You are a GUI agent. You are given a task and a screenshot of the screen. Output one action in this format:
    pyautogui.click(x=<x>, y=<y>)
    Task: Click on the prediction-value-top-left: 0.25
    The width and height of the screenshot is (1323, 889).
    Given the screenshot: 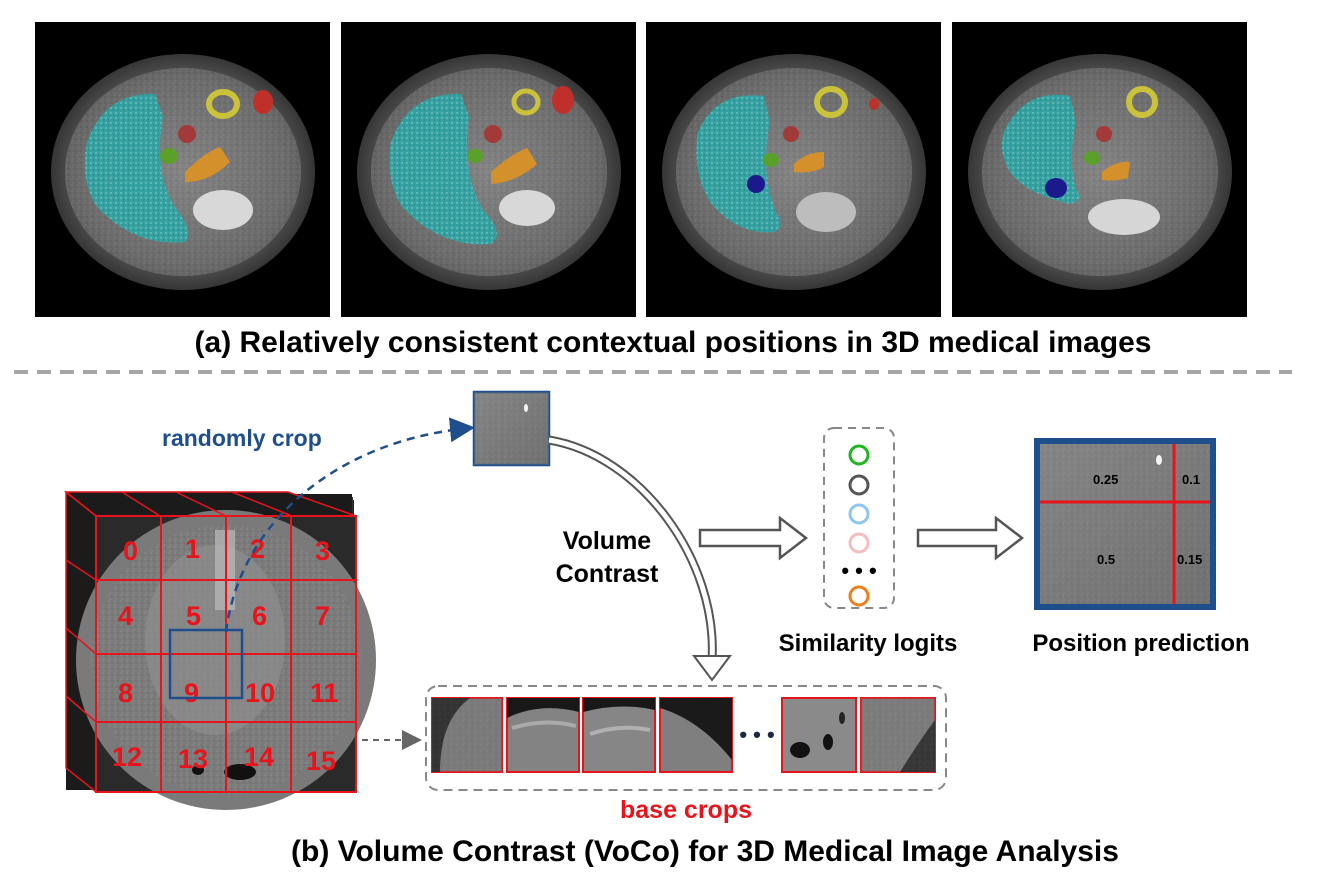 What is the action you would take?
    pyautogui.click(x=1105, y=479)
    